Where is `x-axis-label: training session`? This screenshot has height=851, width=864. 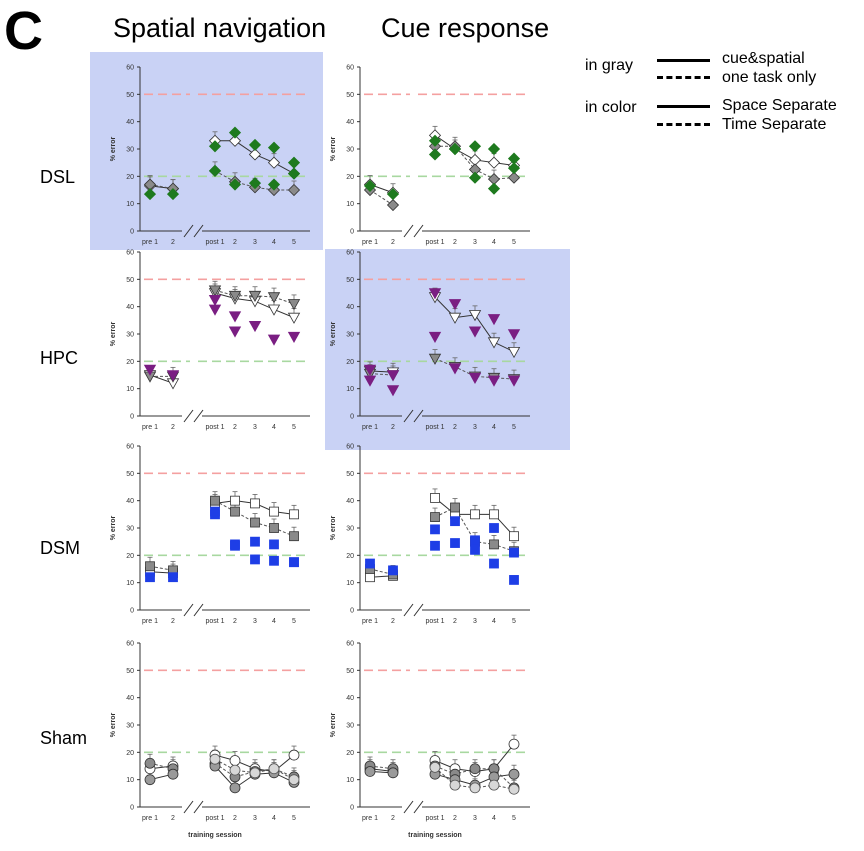
x-axis-label: training session is located at coordinates (435, 835).